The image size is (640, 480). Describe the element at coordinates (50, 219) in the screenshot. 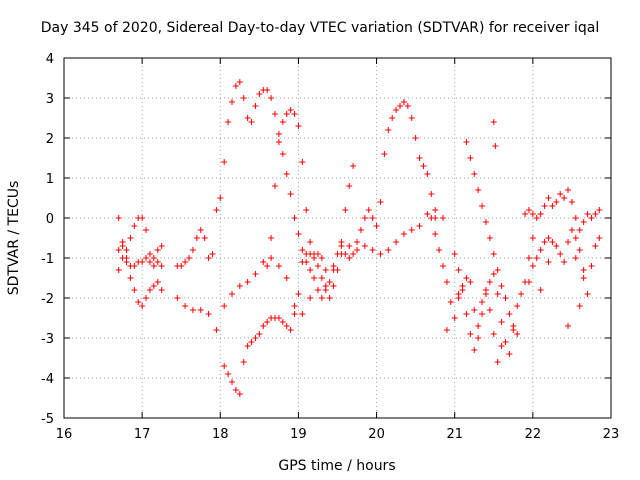

I see `y-tick-label: 0` at that location.